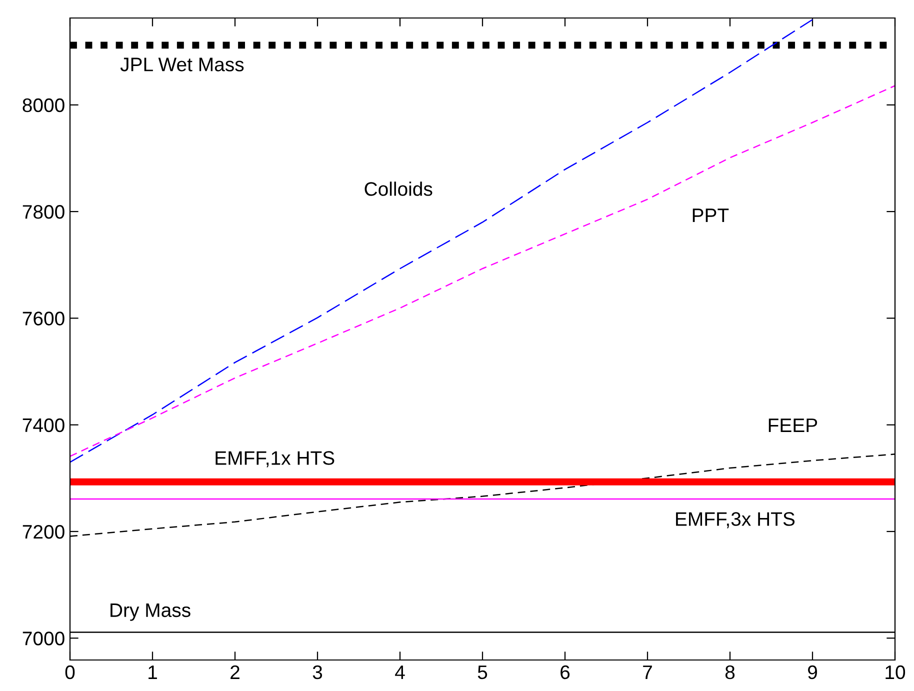  Describe the element at coordinates (730, 672) in the screenshot. I see `x-tick-label: 8` at that location.